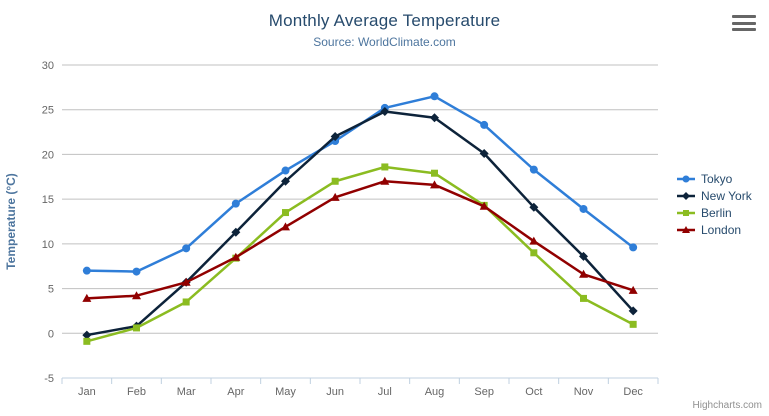 This screenshot has height=416, width=769. I want to click on legend-marker-diamond-icon, so click(686, 195).